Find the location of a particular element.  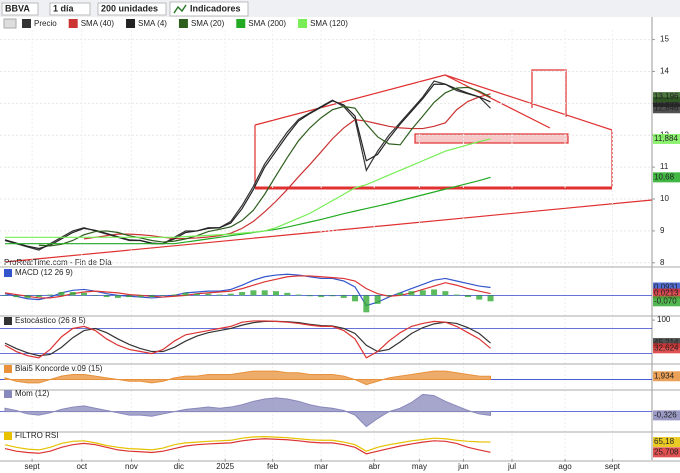

value-label: 32,624 is located at coordinates (666, 347).